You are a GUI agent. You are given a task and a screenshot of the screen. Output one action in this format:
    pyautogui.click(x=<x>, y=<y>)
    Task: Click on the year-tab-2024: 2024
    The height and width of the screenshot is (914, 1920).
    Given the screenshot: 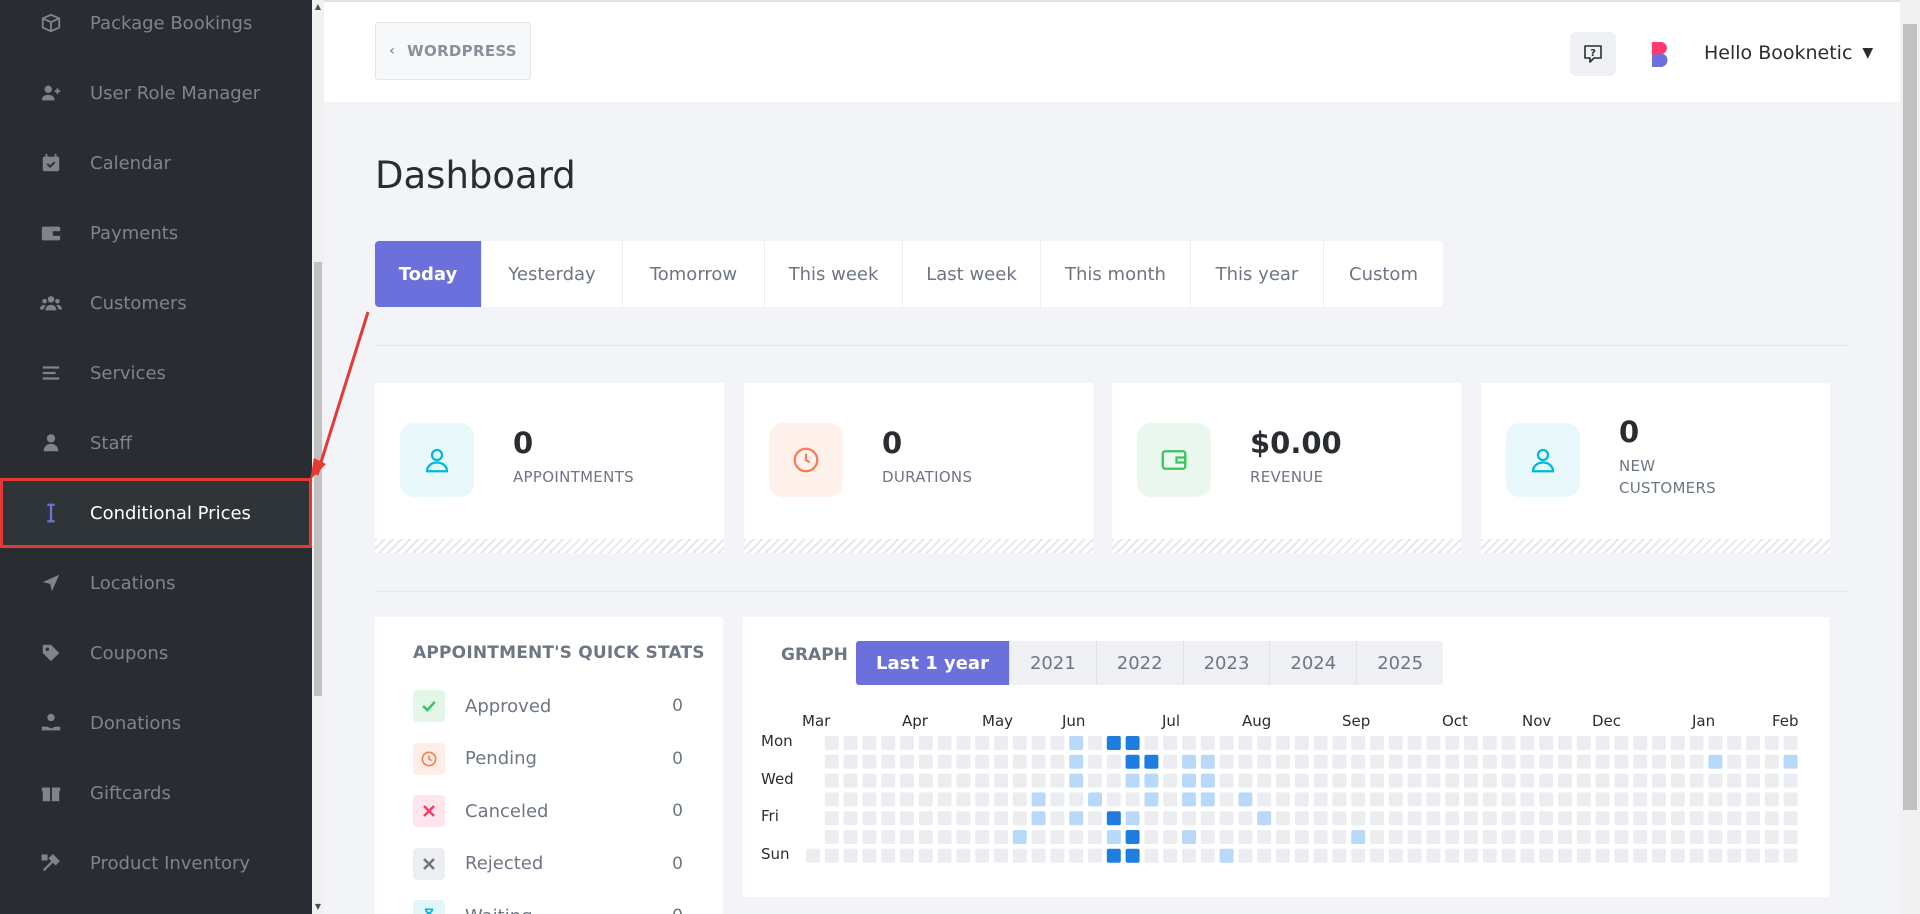 What is the action you would take?
    pyautogui.click(x=1314, y=663)
    